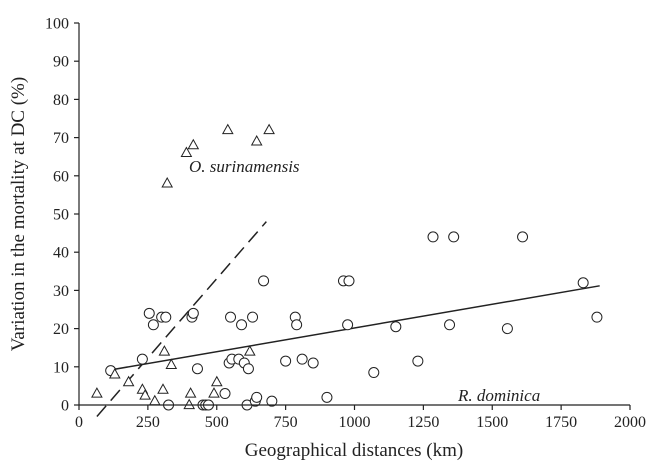 This screenshot has width=651, height=464. Describe the element at coordinates (217, 422) in the screenshot. I see `x-tick-label: 500` at that location.